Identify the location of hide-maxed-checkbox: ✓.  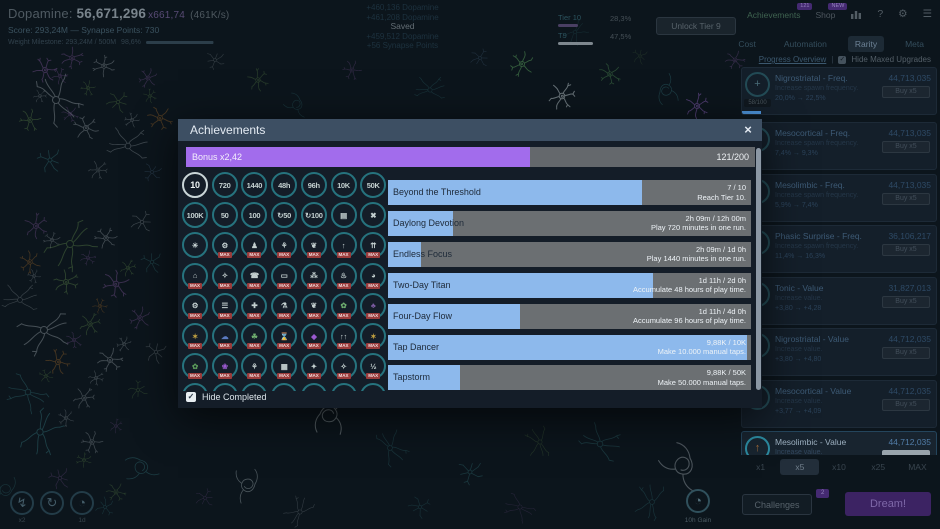
(842, 59).